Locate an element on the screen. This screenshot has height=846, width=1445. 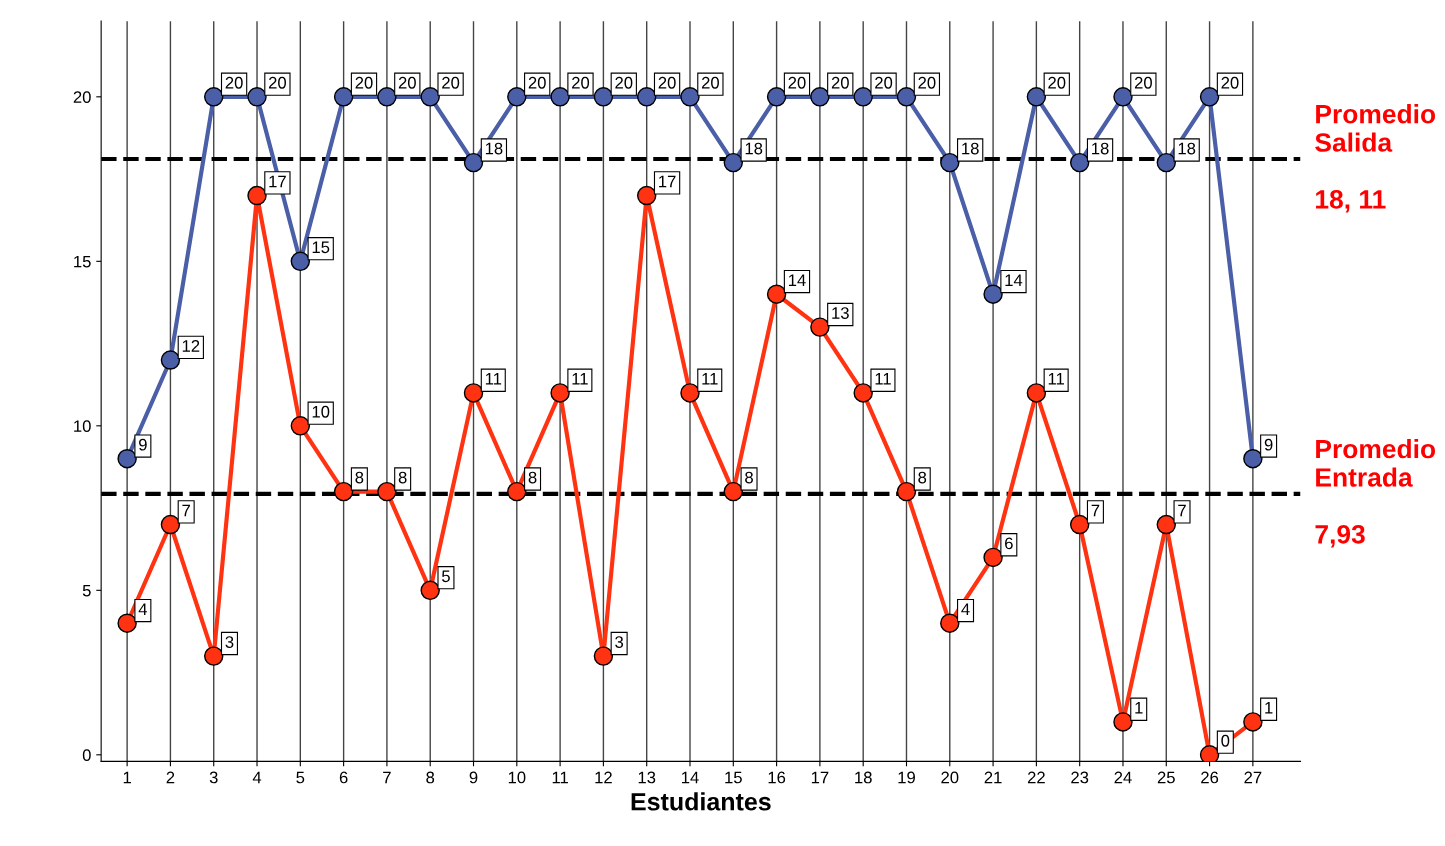
data-label: 9 is located at coordinates (1268, 444).